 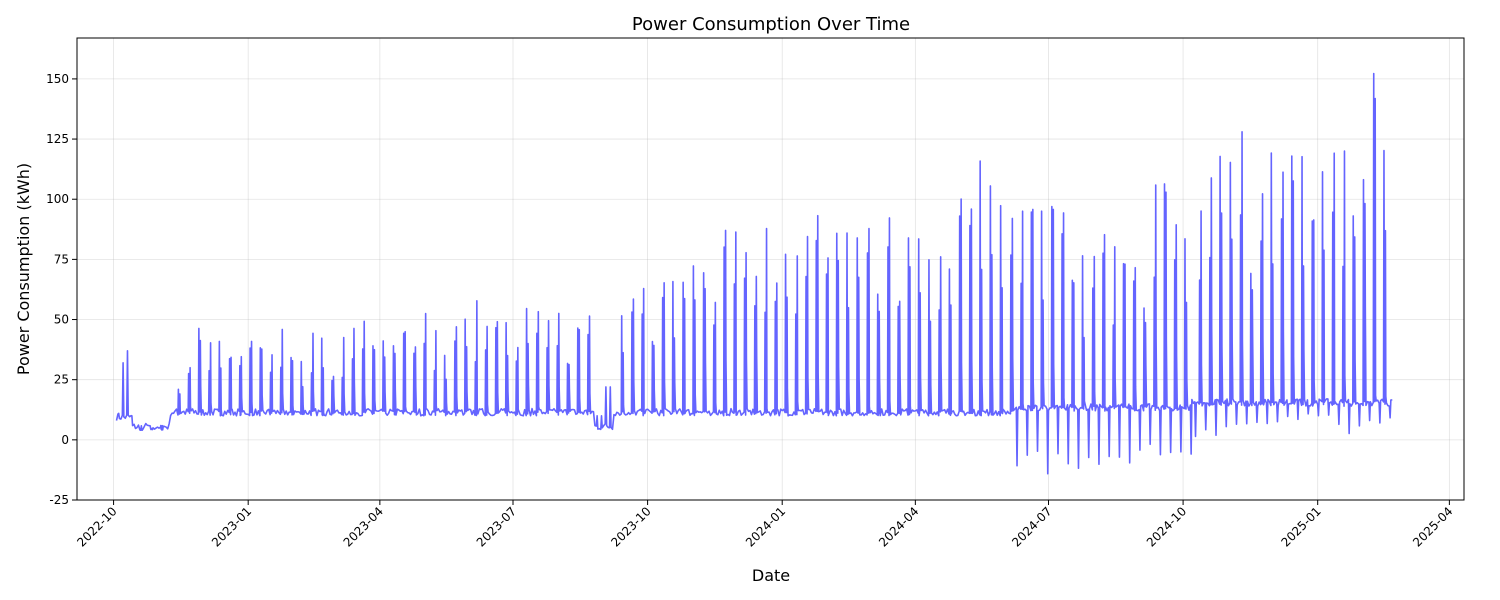 What do you see at coordinates (1031, 526) in the screenshot?
I see `x-tick-label: 2024-07` at bounding box center [1031, 526].